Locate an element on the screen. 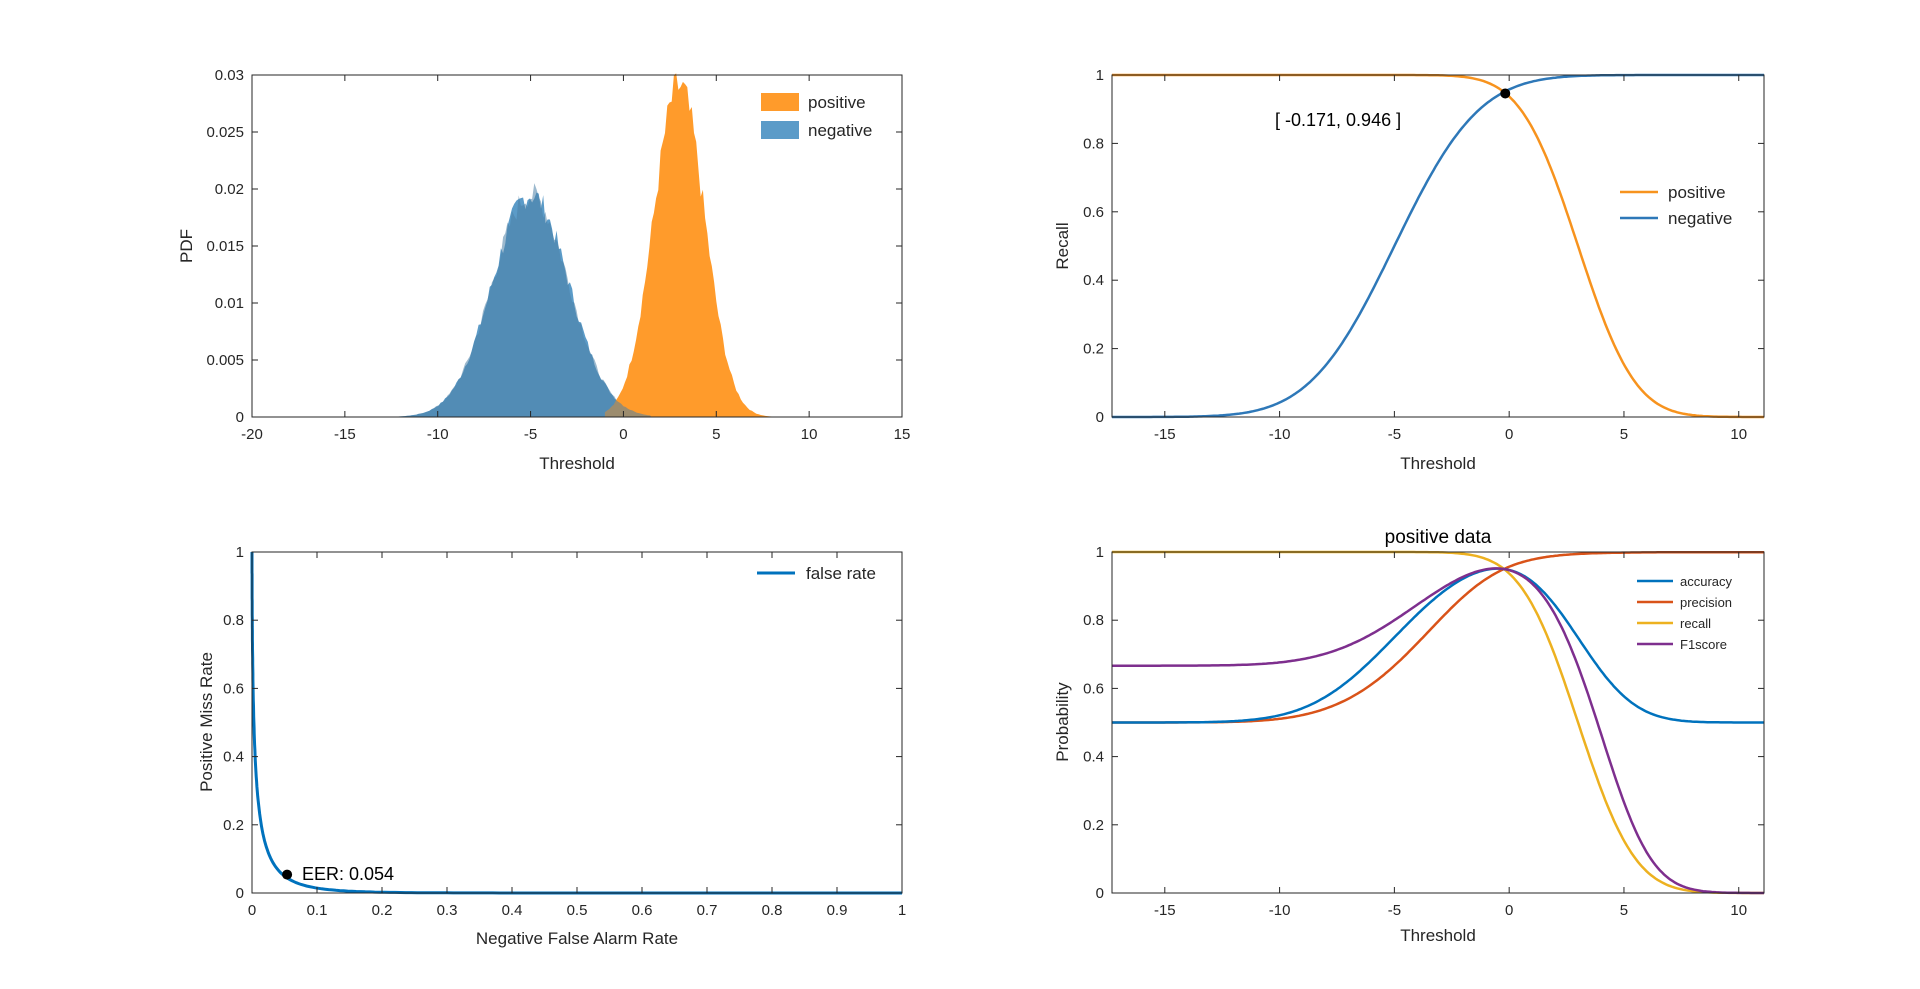  legend-swatch-positive is located at coordinates (780, 102).